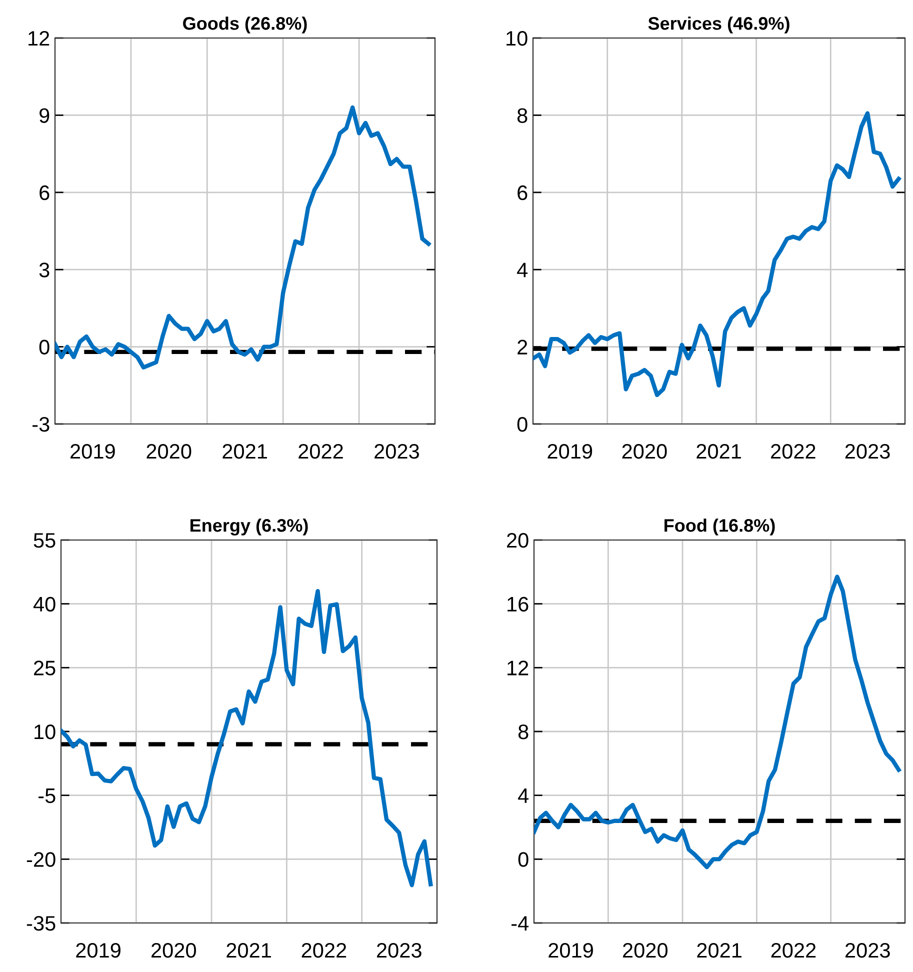 This screenshot has height=972, width=913. Describe the element at coordinates (523, 347) in the screenshot. I see `y-tick-label: 2` at that location.